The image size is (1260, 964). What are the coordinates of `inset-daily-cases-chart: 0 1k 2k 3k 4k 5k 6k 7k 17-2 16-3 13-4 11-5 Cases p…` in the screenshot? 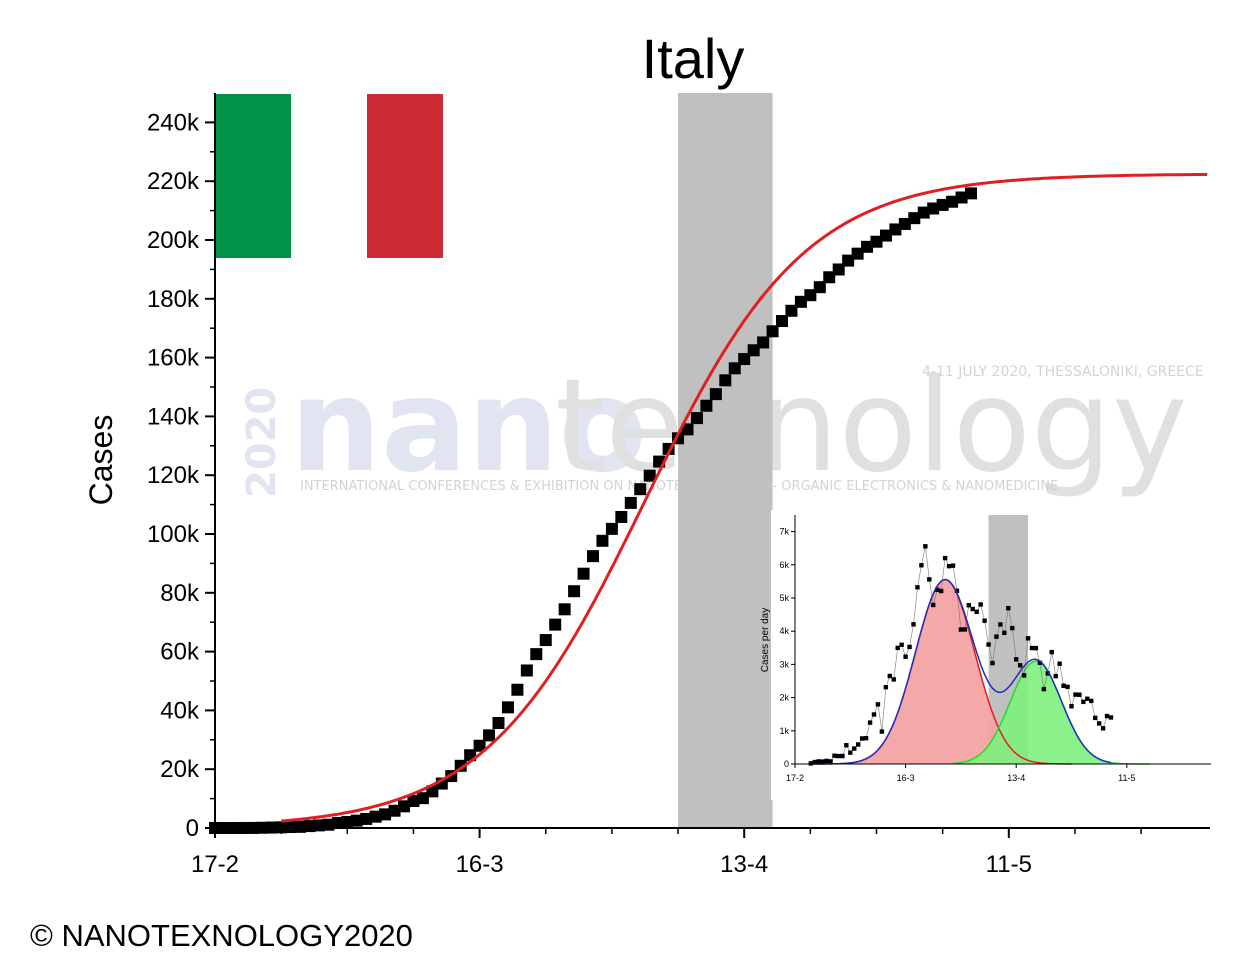 It's located at (988, 655).